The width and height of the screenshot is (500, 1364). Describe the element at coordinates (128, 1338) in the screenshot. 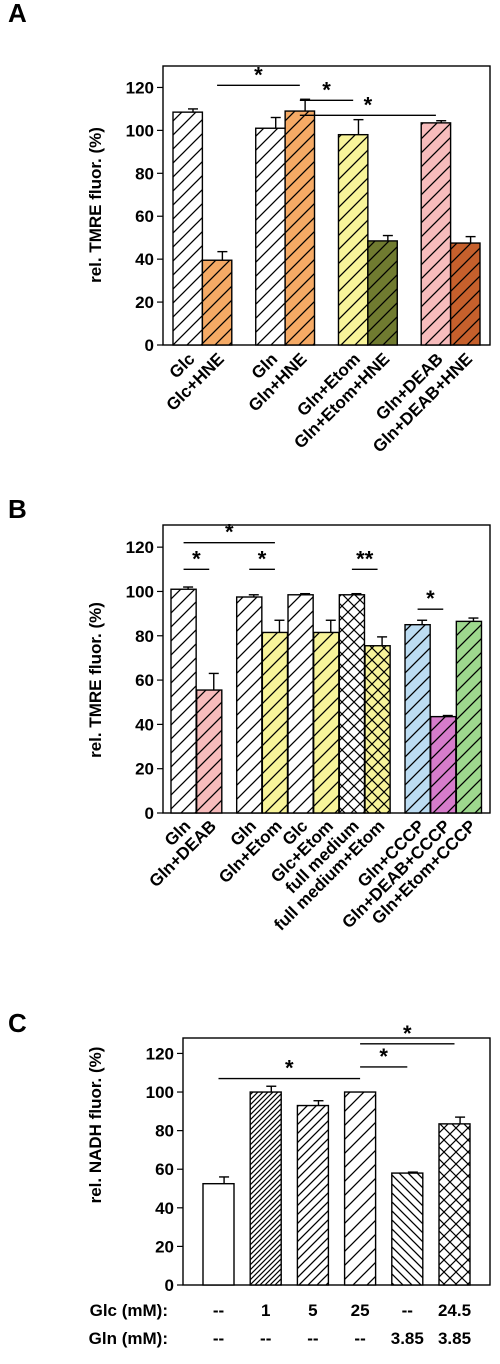

I see `condition-row-label: Gln (mM):` at that location.